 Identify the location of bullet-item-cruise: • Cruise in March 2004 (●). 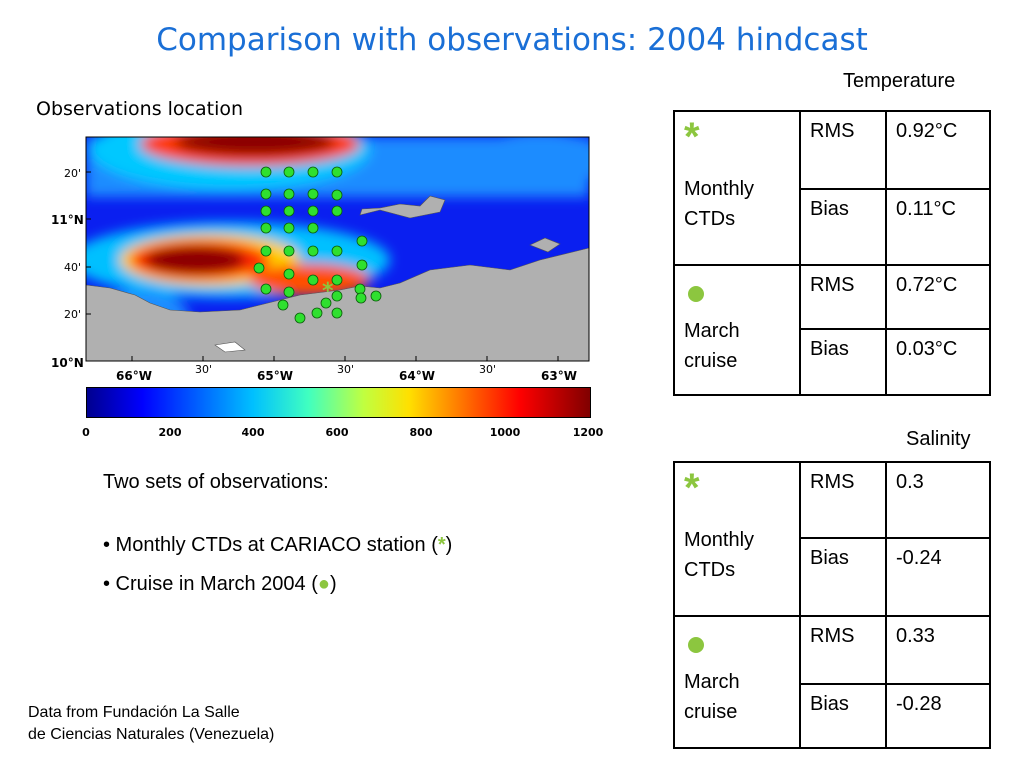
(277, 584).